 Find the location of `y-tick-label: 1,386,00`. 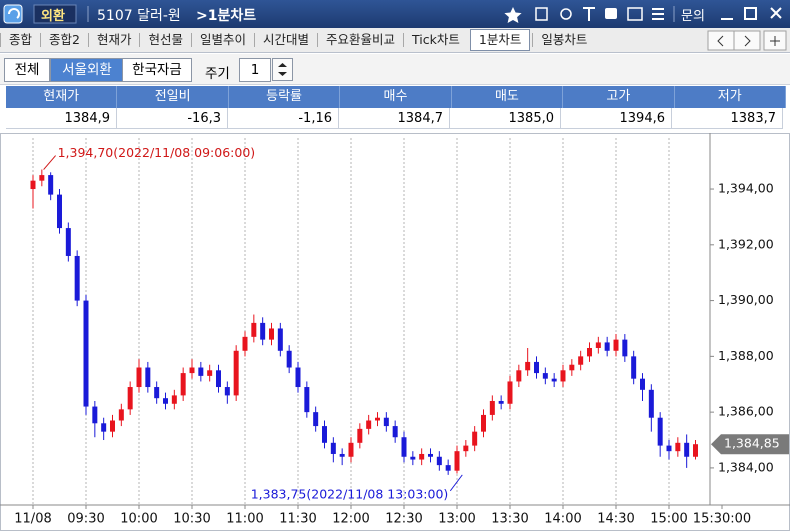

y-tick-label: 1,386,00 is located at coordinates (746, 411).